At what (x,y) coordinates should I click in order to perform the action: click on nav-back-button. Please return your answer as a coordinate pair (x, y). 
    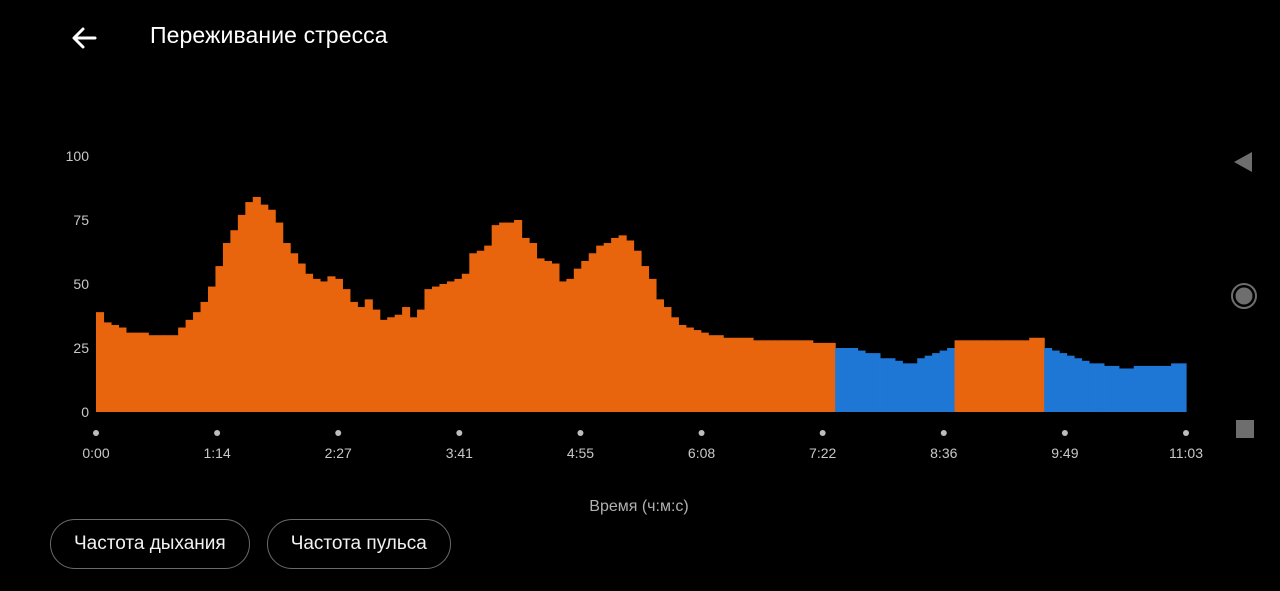
    Looking at the image, I should click on (1243, 164).